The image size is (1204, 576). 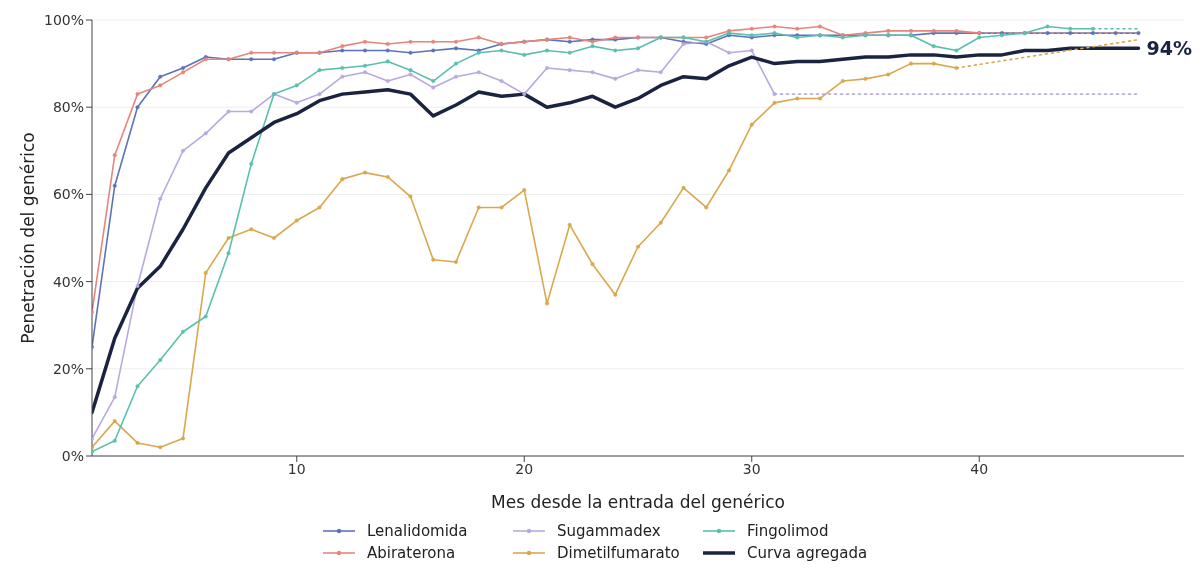 What do you see at coordinates (751, 468) in the screenshot?
I see `x-tick-label: 30` at bounding box center [751, 468].